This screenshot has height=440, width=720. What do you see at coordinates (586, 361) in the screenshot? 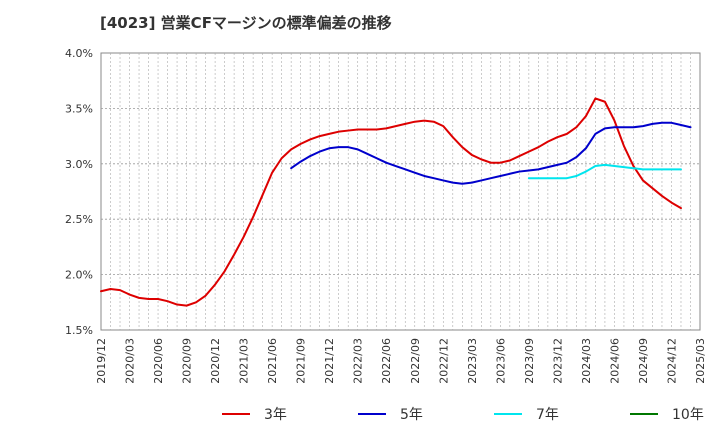
I see `x-tick-label: 2024/03` at bounding box center [586, 361].